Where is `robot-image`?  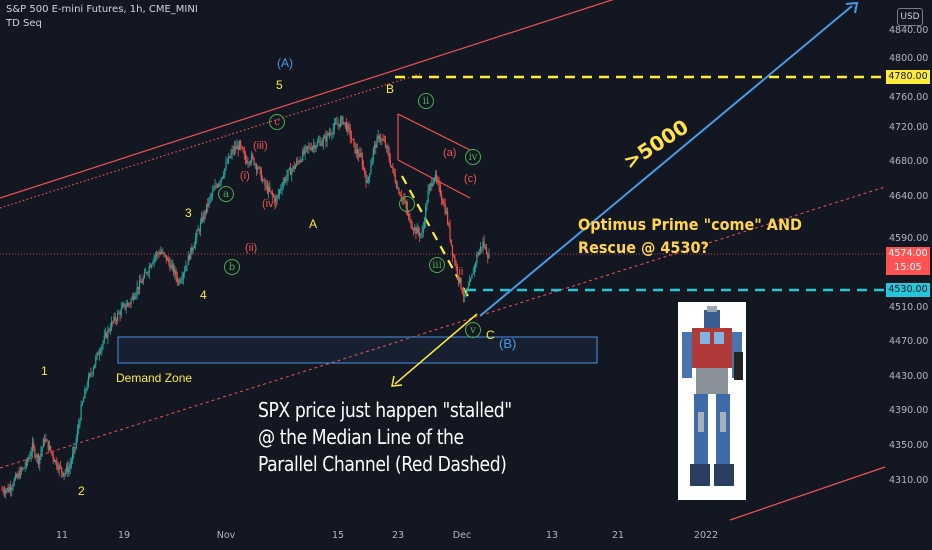
robot-image is located at coordinates (712, 401).